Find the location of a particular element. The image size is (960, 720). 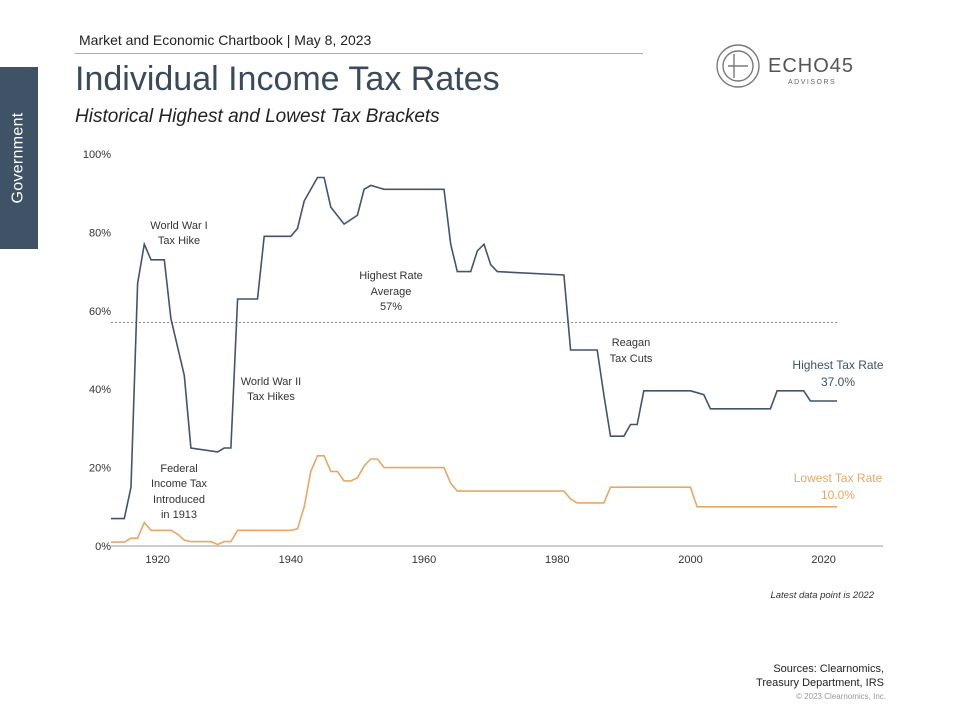

annotation-wwii-line2: Tax Hikes is located at coordinates (271, 397).